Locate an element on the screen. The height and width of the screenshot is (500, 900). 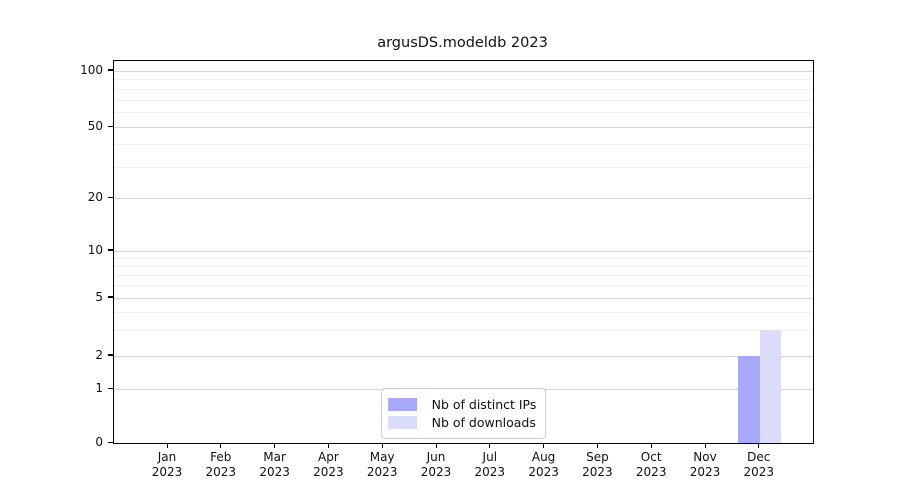
x-tick-label: Oct 2023 is located at coordinates (651, 465).